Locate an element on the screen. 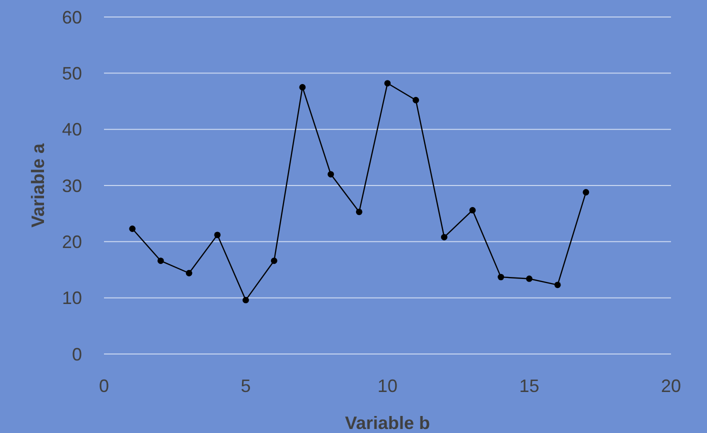 Image resolution: width=707 pixels, height=433 pixels. x-tick-label: 10 is located at coordinates (387, 386).